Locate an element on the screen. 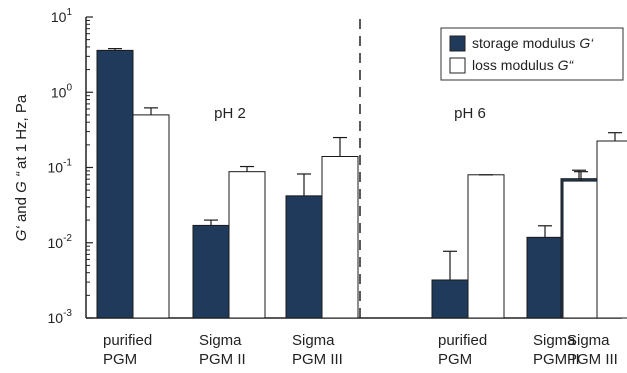 The width and height of the screenshot is (627, 373). legend-label-loss: loss modulus G“ is located at coordinates (523, 65).